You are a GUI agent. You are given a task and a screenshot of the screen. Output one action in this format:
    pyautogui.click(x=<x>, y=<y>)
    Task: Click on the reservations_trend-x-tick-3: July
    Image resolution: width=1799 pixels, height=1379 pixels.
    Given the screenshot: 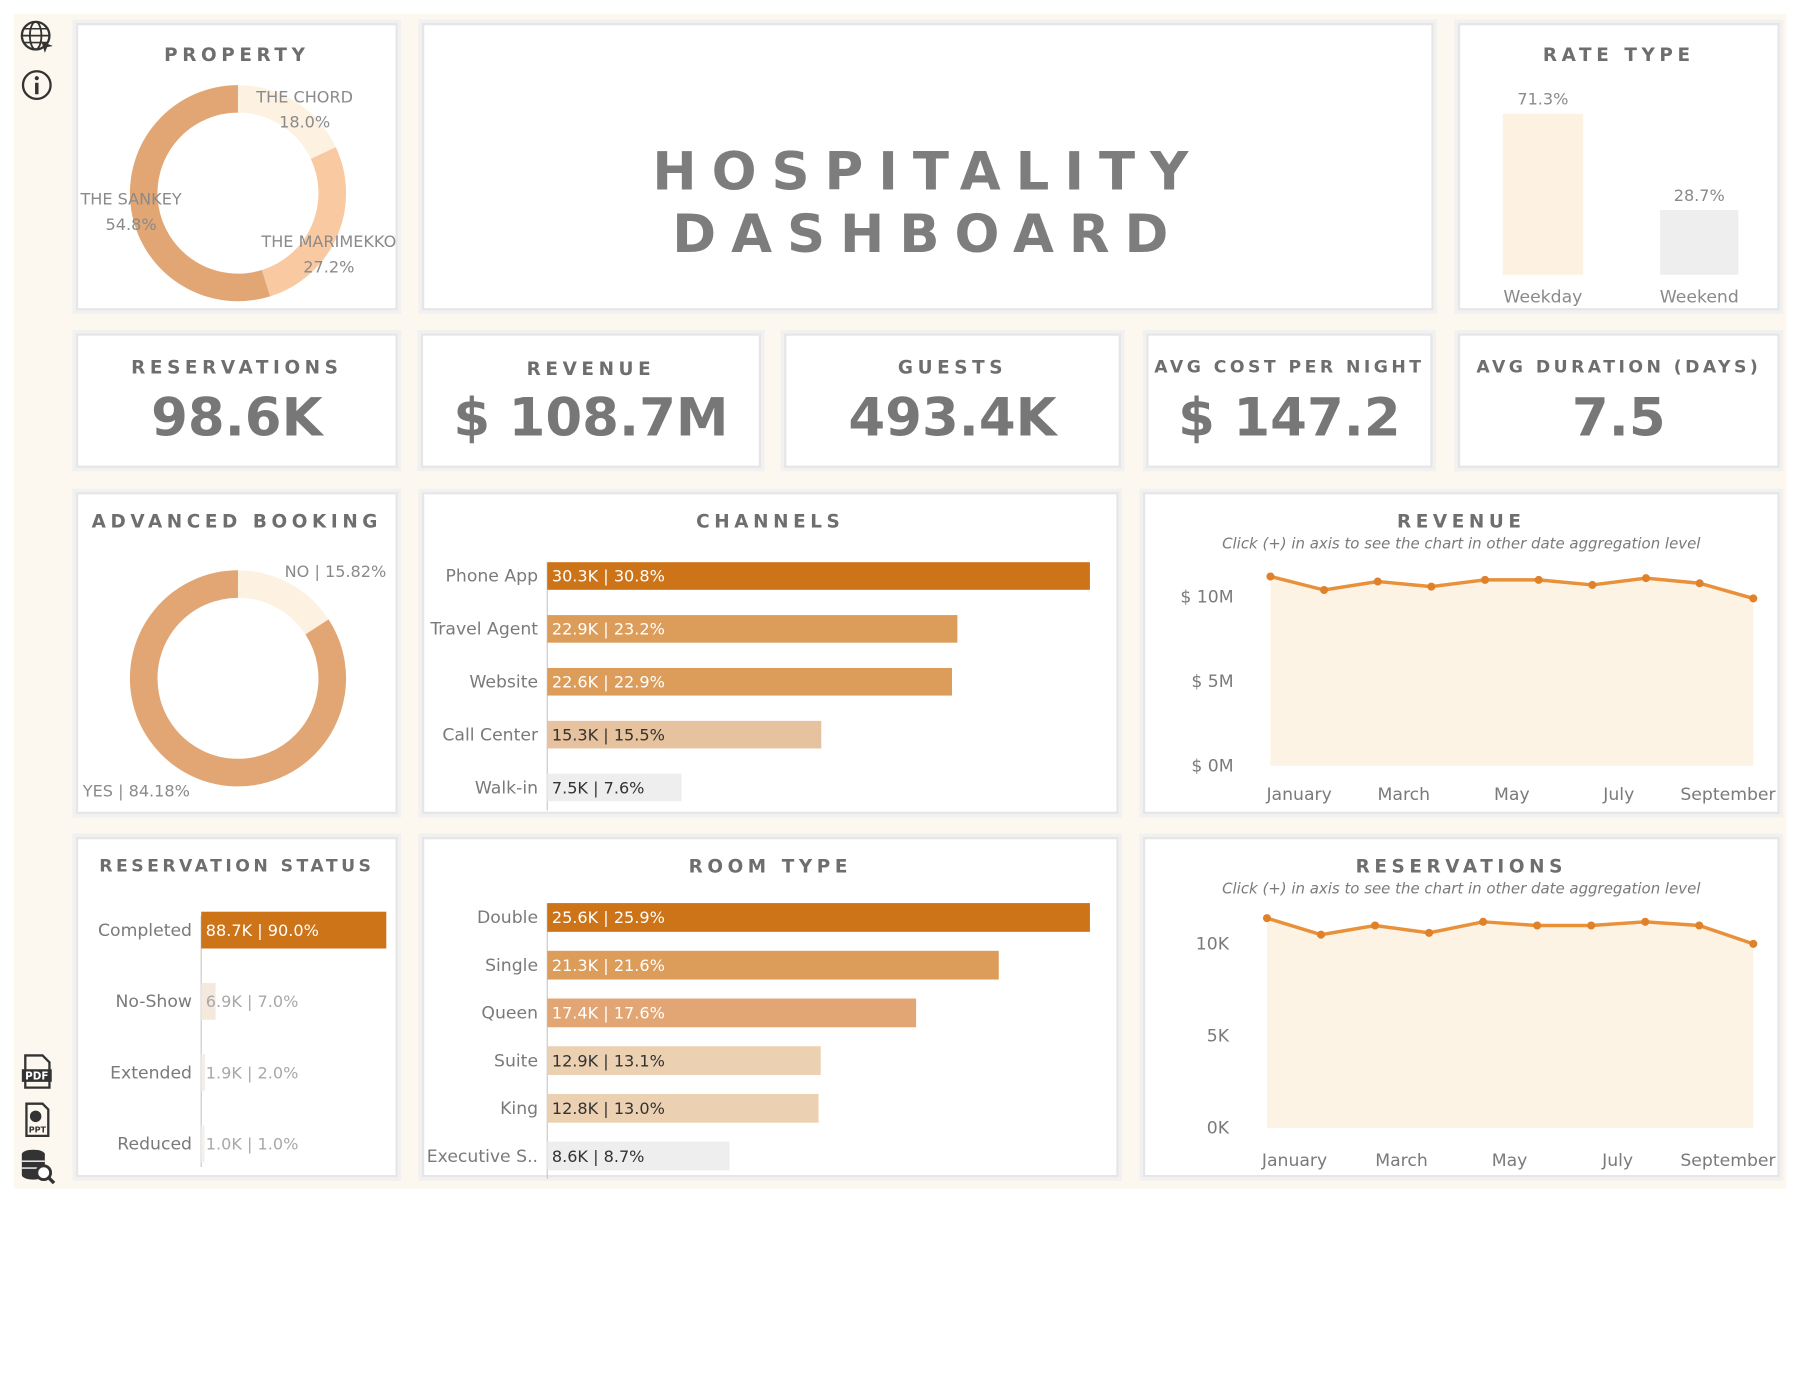 What is the action you would take?
    pyautogui.click(x=1617, y=1161)
    